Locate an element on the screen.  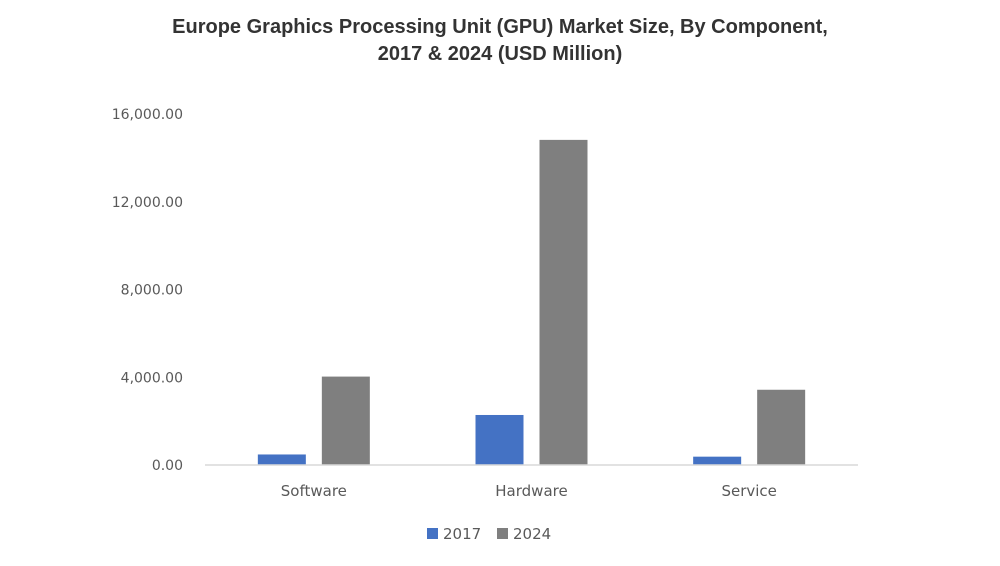
bar-2024-hardware is located at coordinates (563, 302).